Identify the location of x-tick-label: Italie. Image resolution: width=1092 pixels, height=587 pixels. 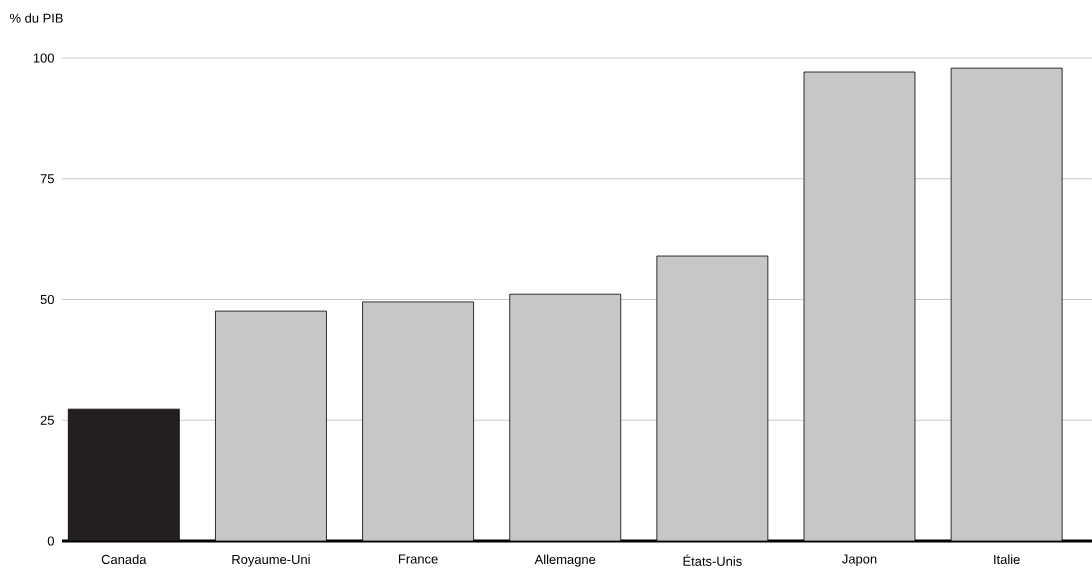
(1007, 559).